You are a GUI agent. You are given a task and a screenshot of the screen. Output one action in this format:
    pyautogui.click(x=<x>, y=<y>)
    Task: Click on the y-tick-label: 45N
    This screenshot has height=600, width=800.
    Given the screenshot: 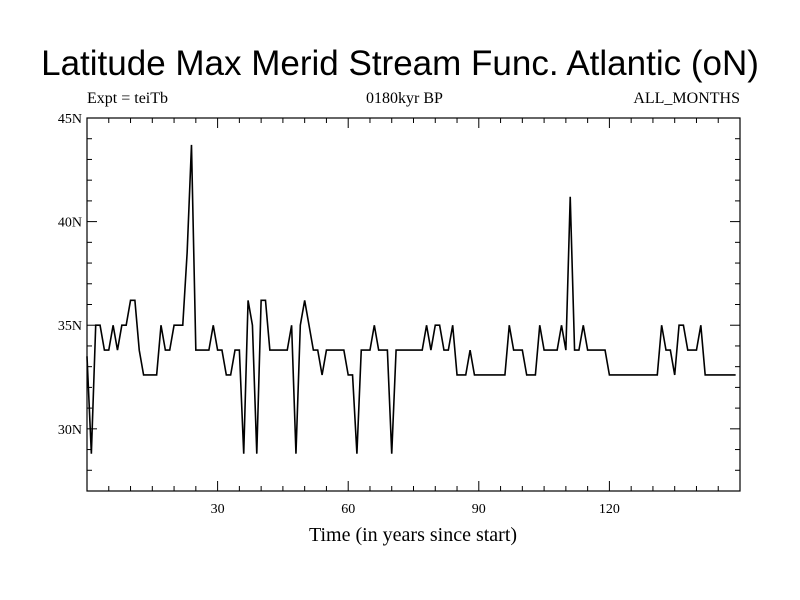 What is the action you would take?
    pyautogui.click(x=70, y=119)
    